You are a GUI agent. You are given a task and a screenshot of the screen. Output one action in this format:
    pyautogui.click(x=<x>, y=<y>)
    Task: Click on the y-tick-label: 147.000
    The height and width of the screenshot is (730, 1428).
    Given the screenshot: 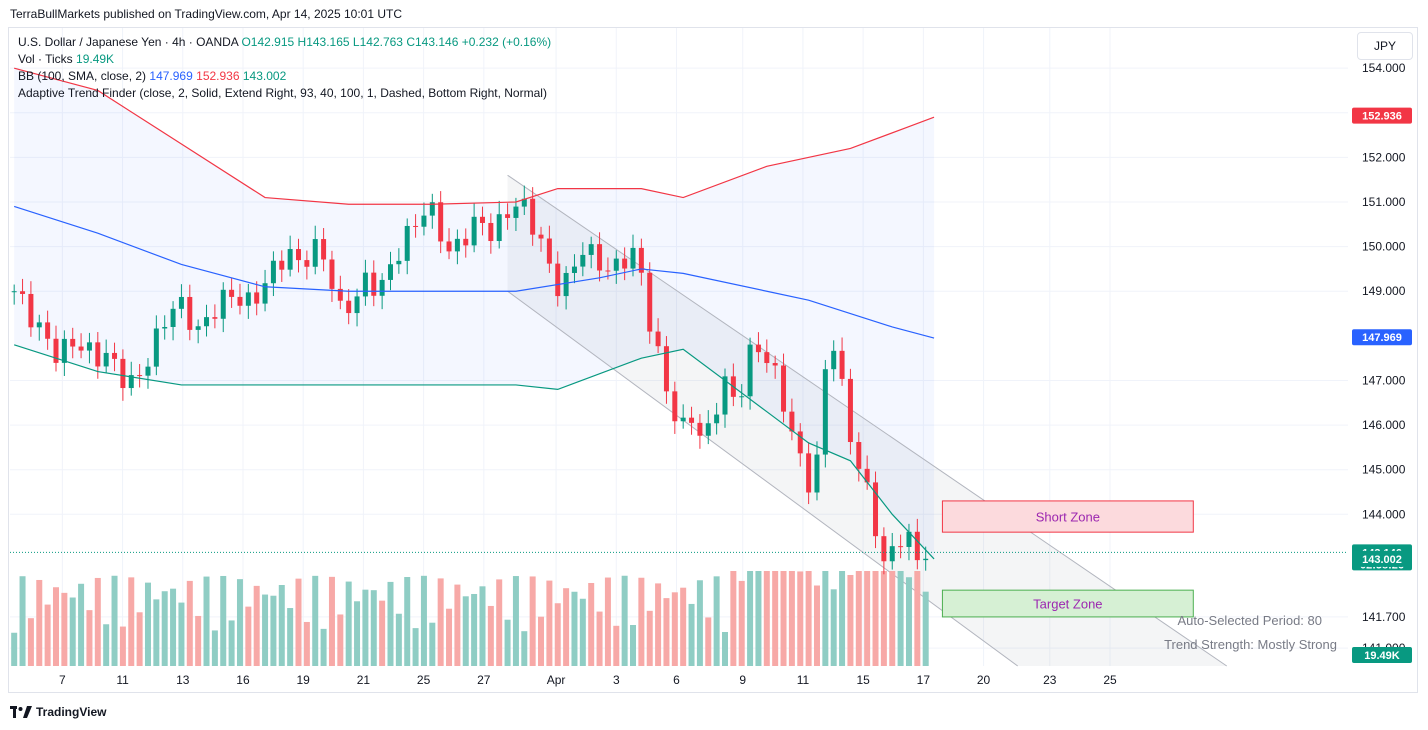 What is the action you would take?
    pyautogui.click(x=1384, y=380)
    